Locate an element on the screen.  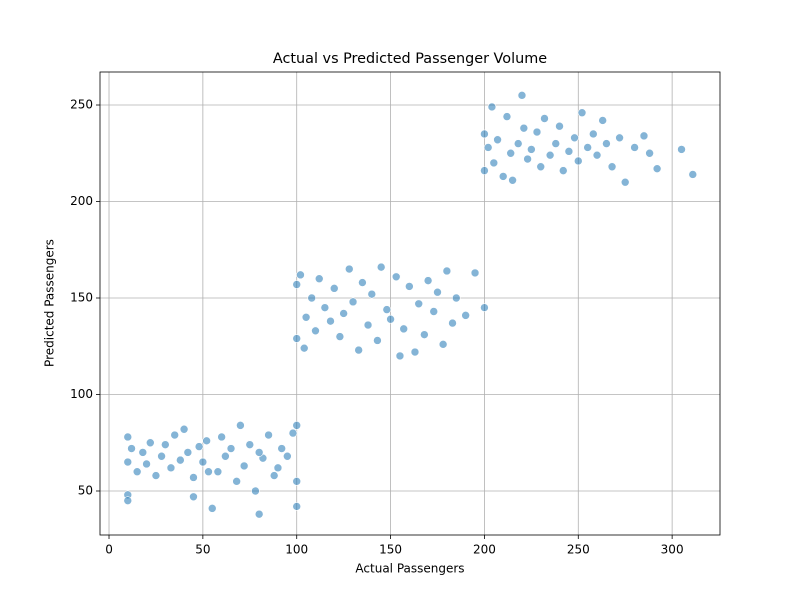
x-tick-label: 50 is located at coordinates (202, 550).